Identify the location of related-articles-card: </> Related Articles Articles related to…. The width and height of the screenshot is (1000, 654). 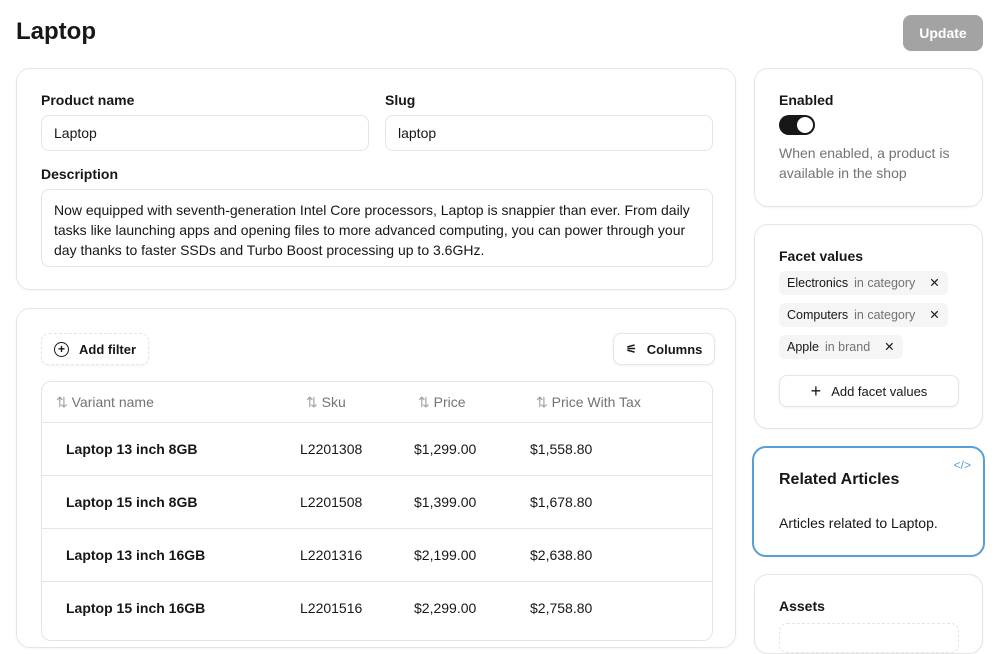
(868, 501).